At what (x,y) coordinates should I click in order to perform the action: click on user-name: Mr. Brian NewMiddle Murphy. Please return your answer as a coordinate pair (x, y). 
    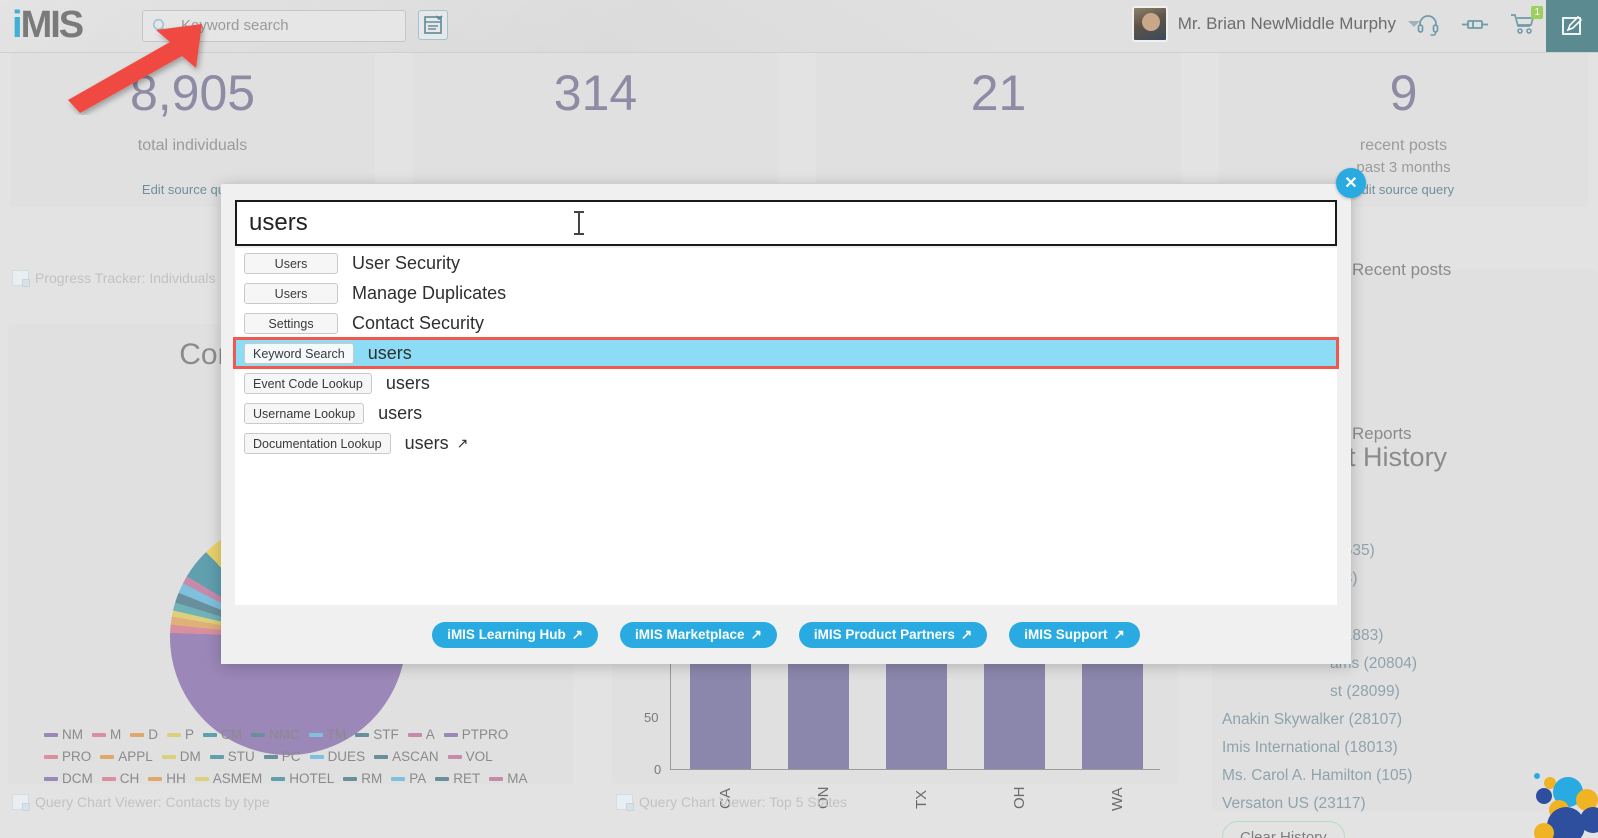
    Looking at the image, I should click on (1286, 23).